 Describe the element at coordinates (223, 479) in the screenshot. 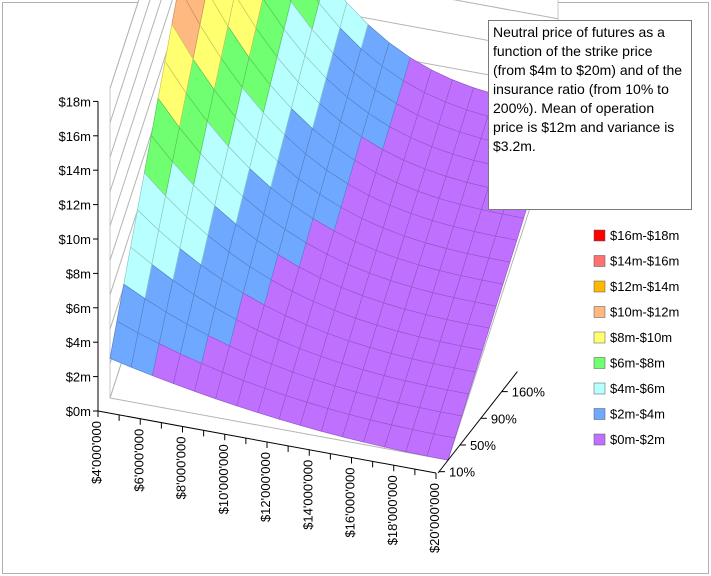

I see `x-tick-label: $10'000'000` at that location.